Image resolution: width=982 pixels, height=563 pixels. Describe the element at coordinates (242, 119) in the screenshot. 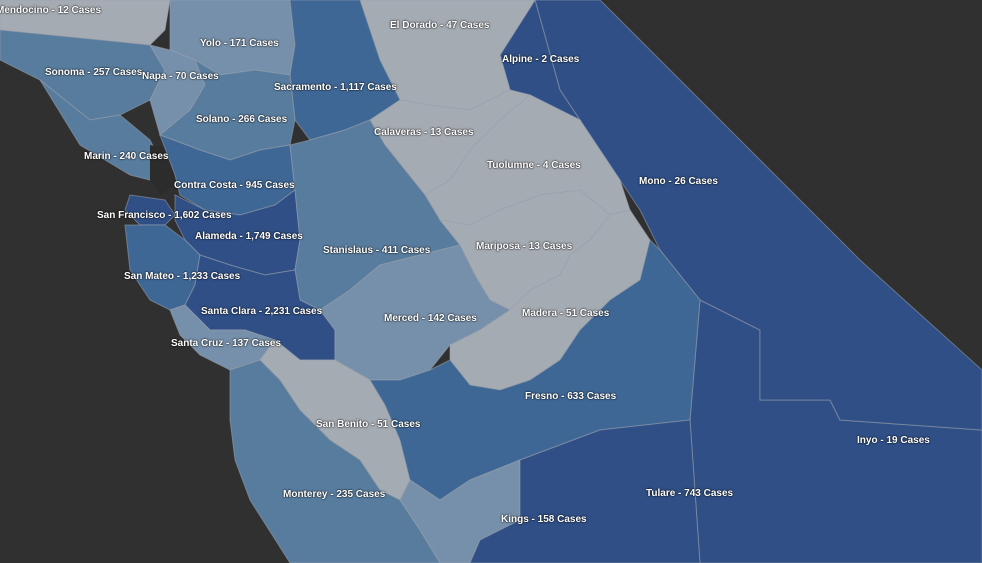

I see `label-solano: Solano - 266 Cases` at that location.